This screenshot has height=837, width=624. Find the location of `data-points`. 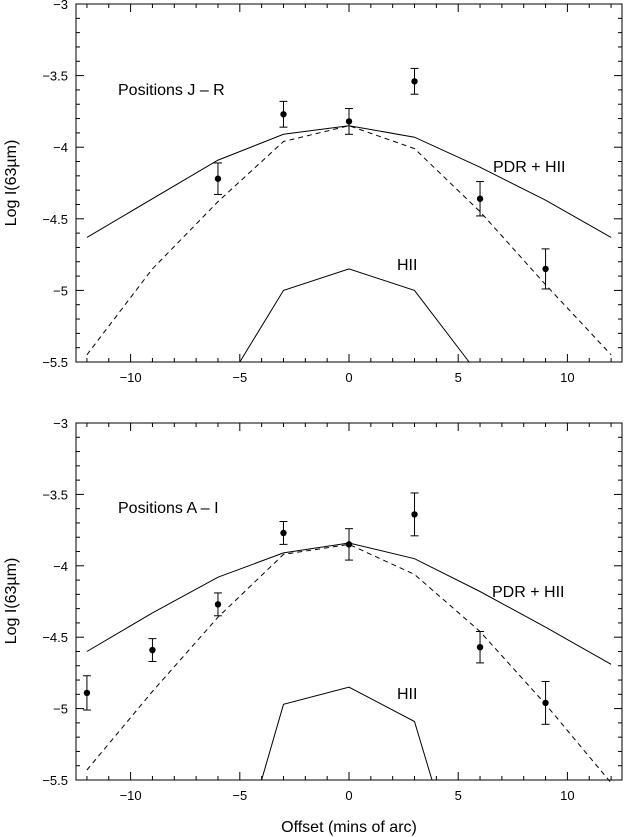

data-points is located at coordinates (381, 178).